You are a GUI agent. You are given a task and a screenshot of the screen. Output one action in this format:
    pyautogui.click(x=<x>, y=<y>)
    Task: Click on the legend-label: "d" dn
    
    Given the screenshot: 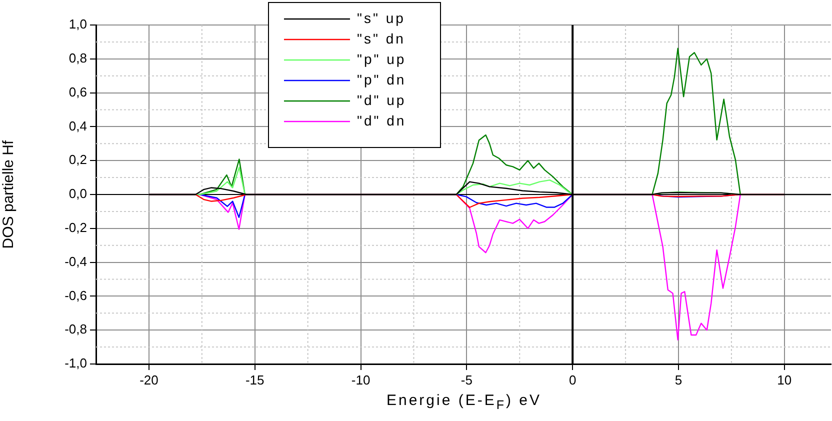 What is the action you would take?
    pyautogui.click(x=381, y=120)
    